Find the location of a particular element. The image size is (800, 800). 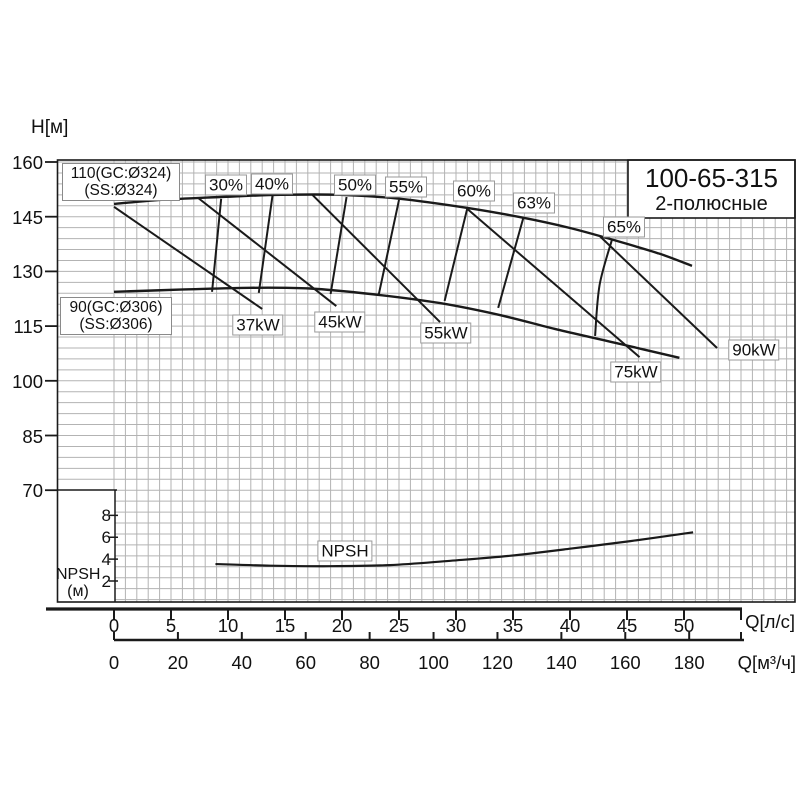

power-line-90kW is located at coordinates (658, 292).